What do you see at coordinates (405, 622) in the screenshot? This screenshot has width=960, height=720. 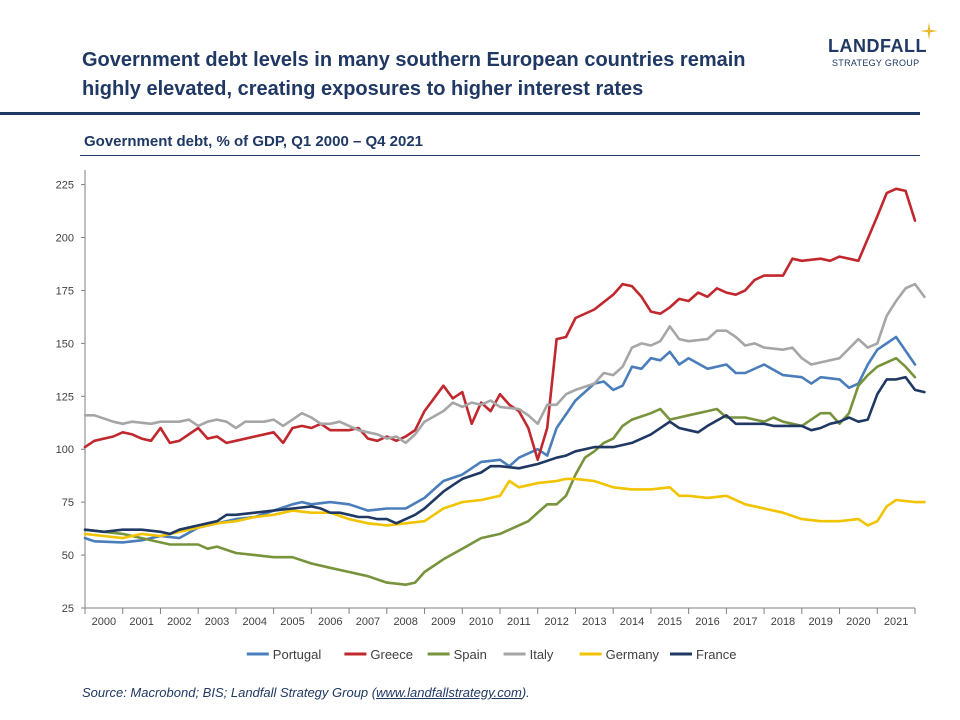 I see `x-tick-label: 2008` at bounding box center [405, 622].